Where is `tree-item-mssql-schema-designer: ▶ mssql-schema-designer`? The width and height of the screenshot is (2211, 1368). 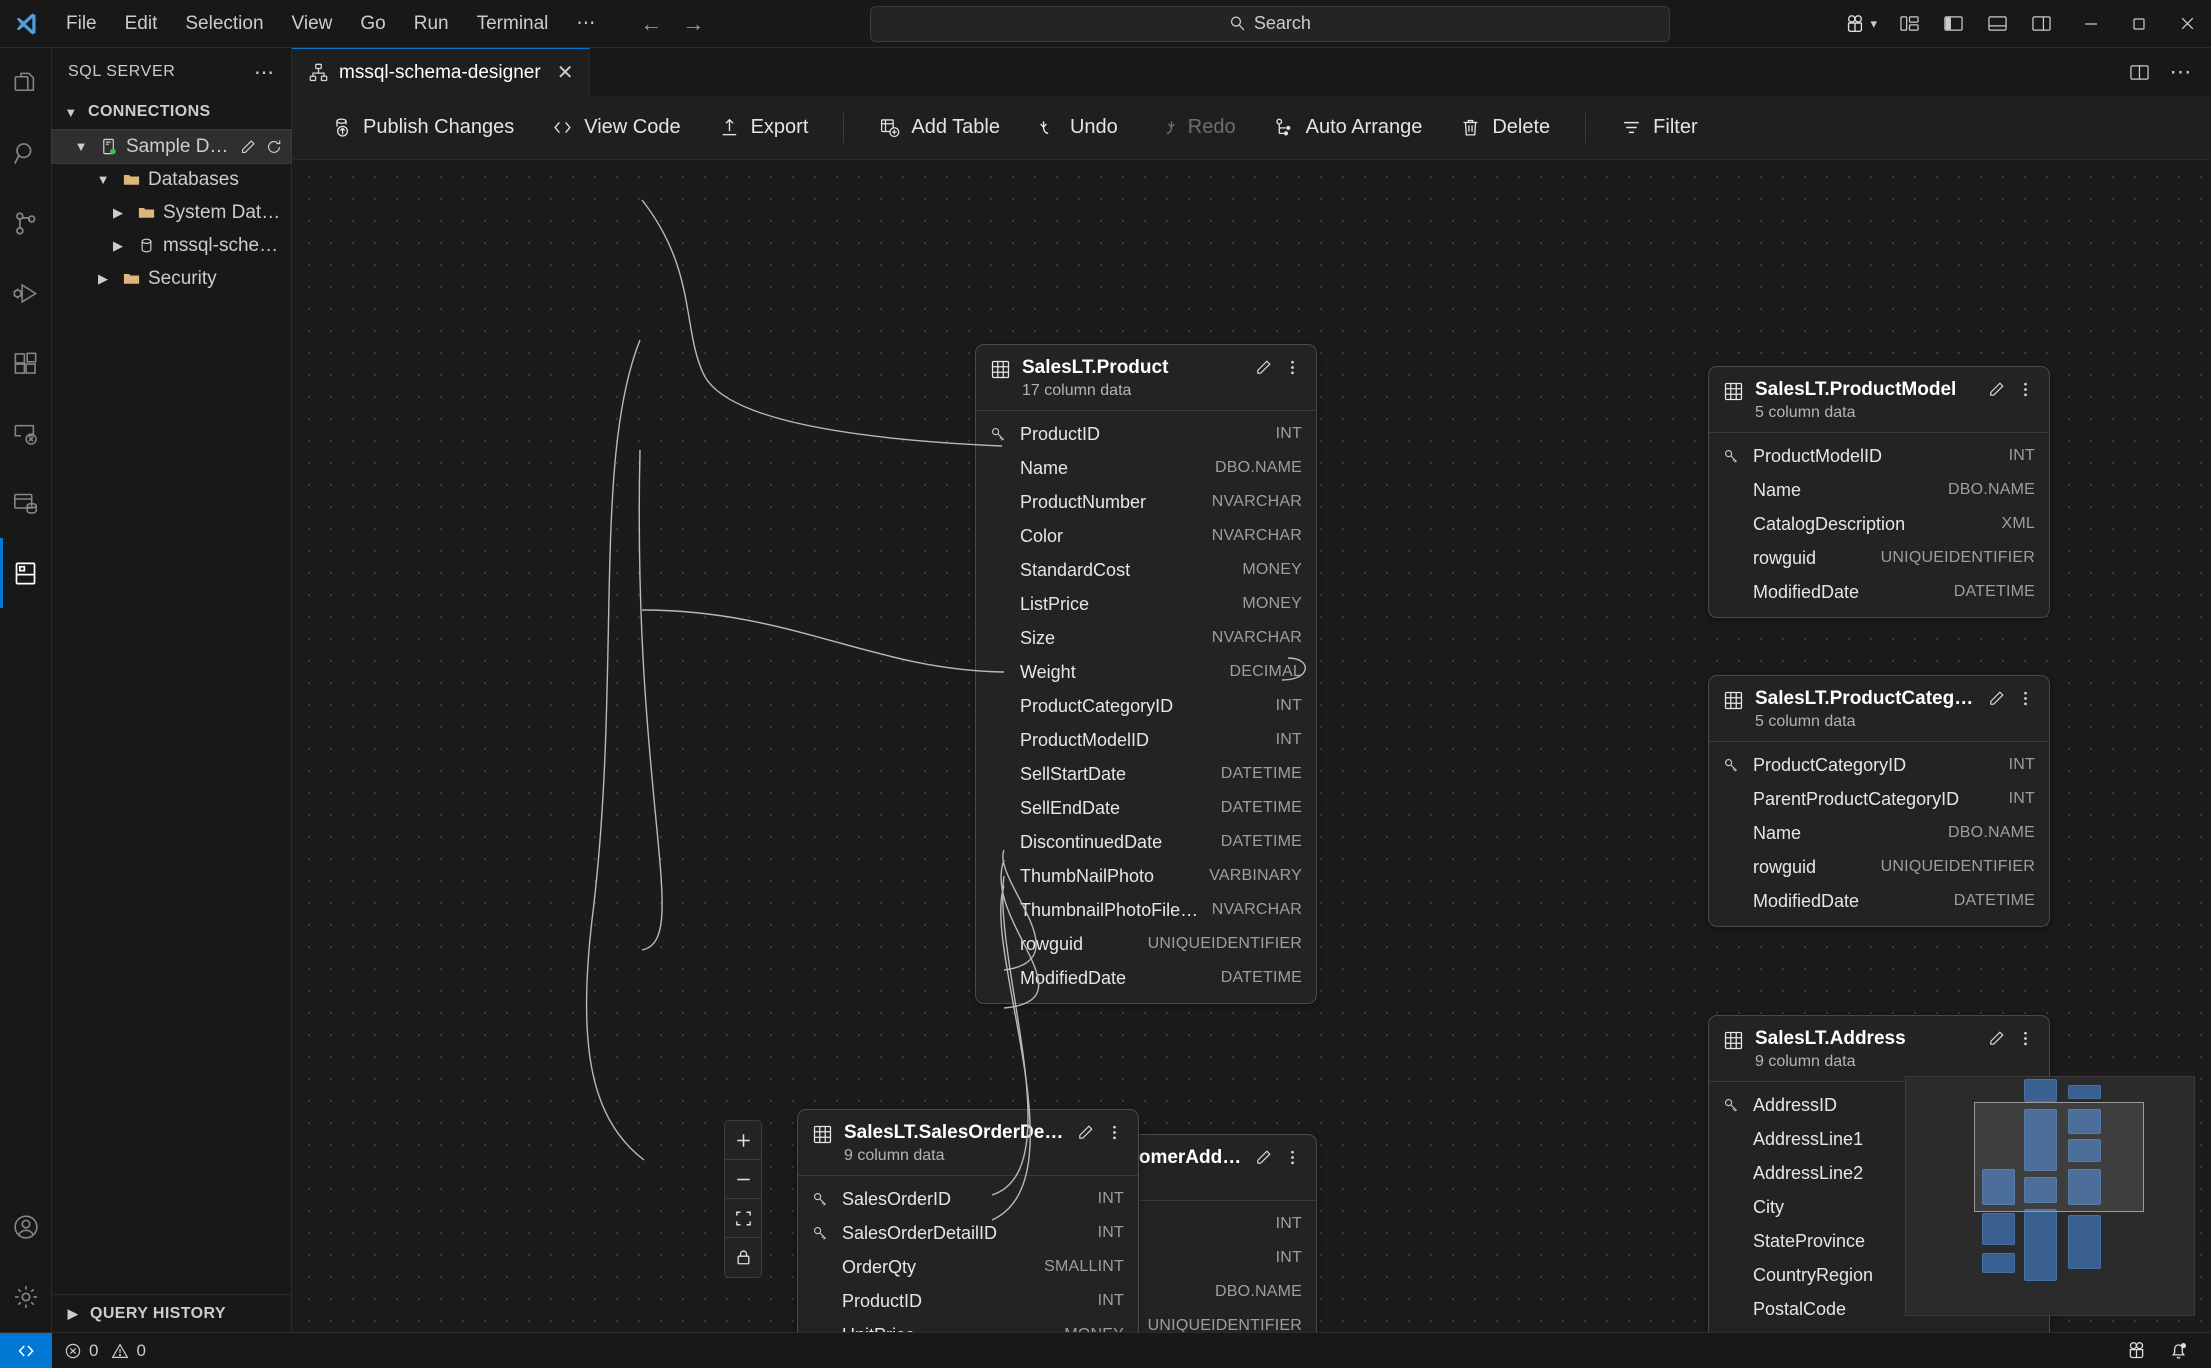 tree-item-mssql-schema-designer: ▶ mssql-schema-designer is located at coordinates (171, 245).